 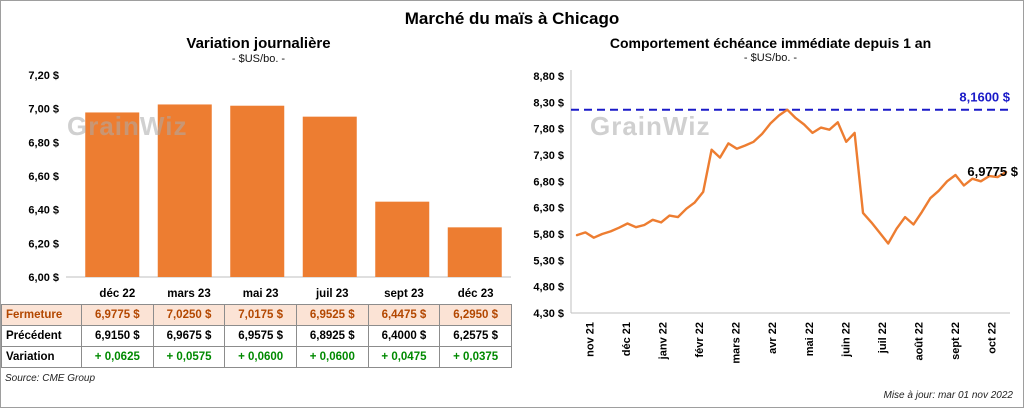 What do you see at coordinates (43, 211) in the screenshot?
I see `svg-text: 6,40 $` at bounding box center [43, 211].